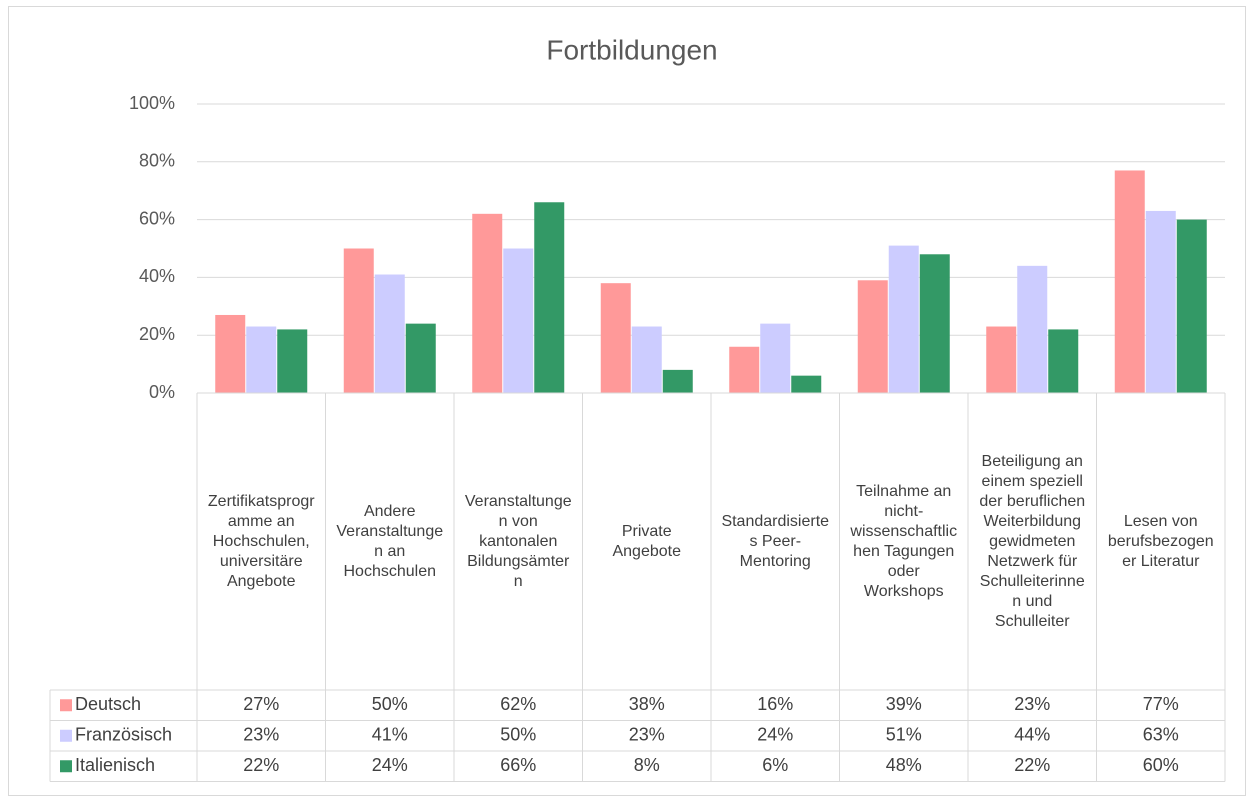 The image size is (1255, 798). What do you see at coordinates (1161, 735) in the screenshot?
I see `data-table-value: 63%` at bounding box center [1161, 735].